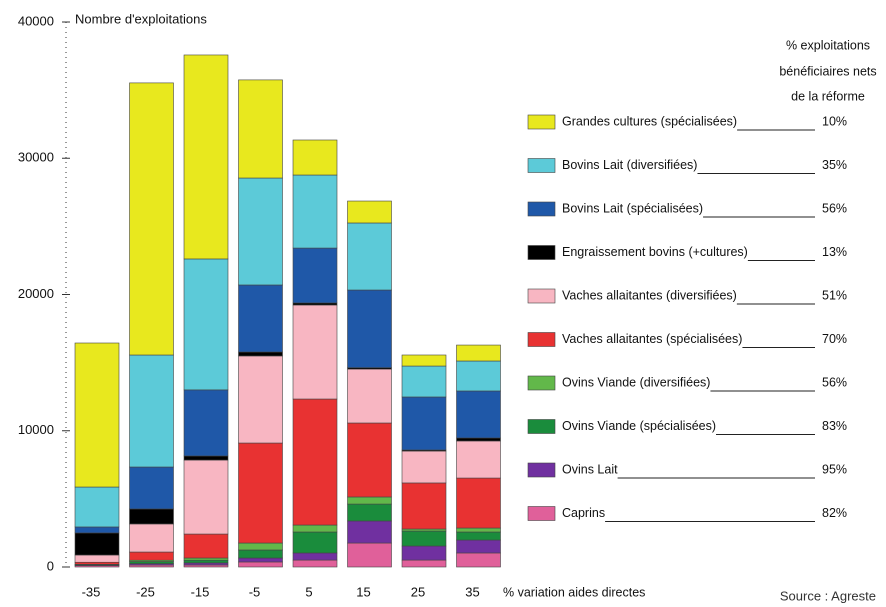 The height and width of the screenshot is (607, 886). What do you see at coordinates (36, 157) in the screenshot?
I see `y-tick-label: 30000` at bounding box center [36, 157].